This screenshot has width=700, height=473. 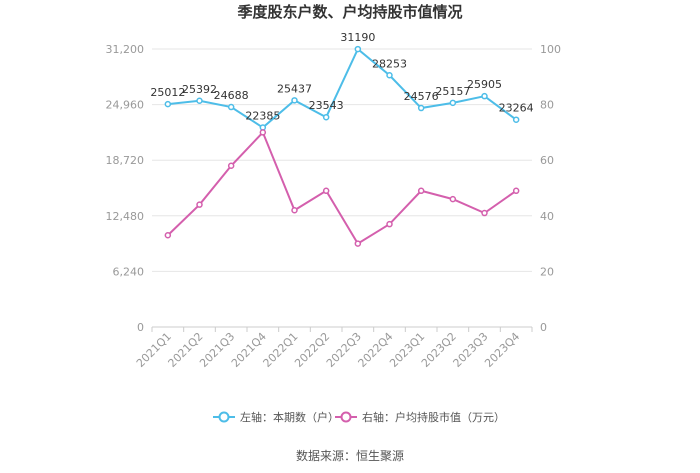 What do you see at coordinates (502, 350) in the screenshot?
I see `x-tick-label: 2023Q4` at bounding box center [502, 350].